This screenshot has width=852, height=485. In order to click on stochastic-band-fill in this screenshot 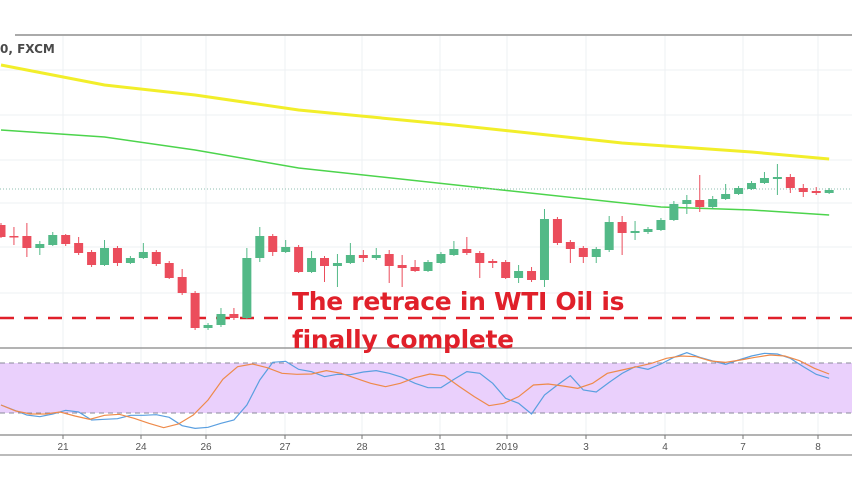, I will do `click(426, 388)`.